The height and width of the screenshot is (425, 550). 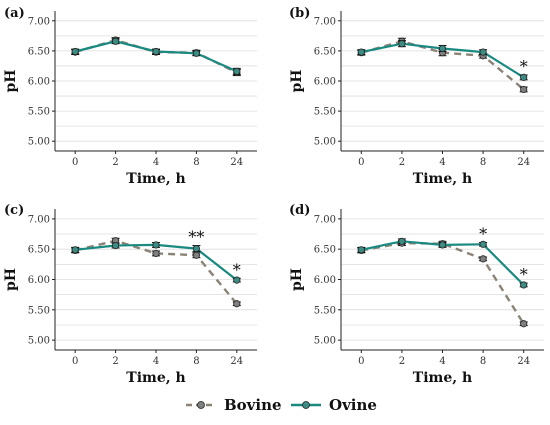 I want to click on legend-label: Ovine, so click(x=353, y=405).